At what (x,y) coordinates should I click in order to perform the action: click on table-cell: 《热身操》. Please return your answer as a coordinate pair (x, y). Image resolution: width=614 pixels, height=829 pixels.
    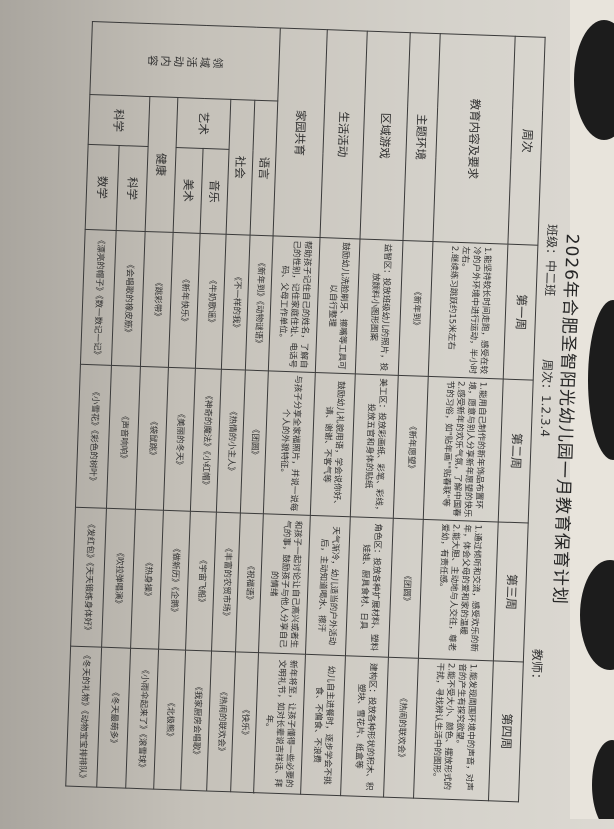
    Looking at the image, I should click on (146, 578).